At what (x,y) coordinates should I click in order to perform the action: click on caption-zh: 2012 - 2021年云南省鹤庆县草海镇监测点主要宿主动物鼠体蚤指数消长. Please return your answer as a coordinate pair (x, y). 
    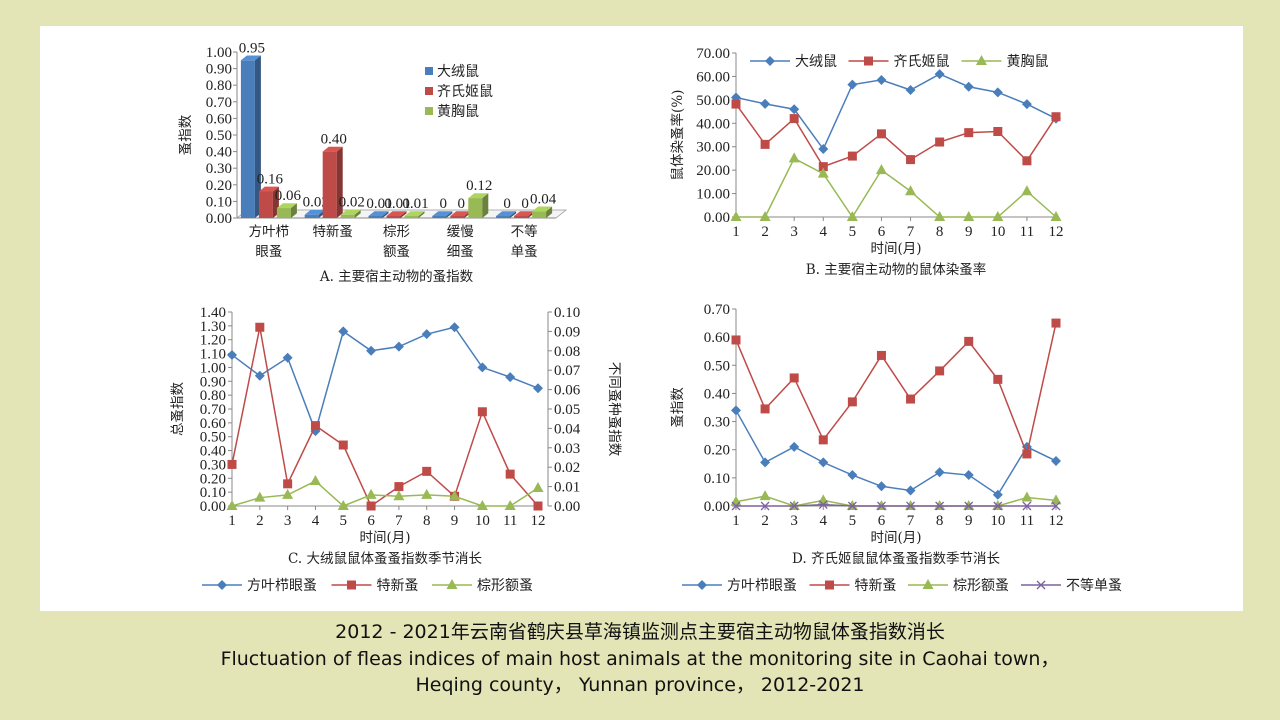
    Looking at the image, I should click on (640, 632).